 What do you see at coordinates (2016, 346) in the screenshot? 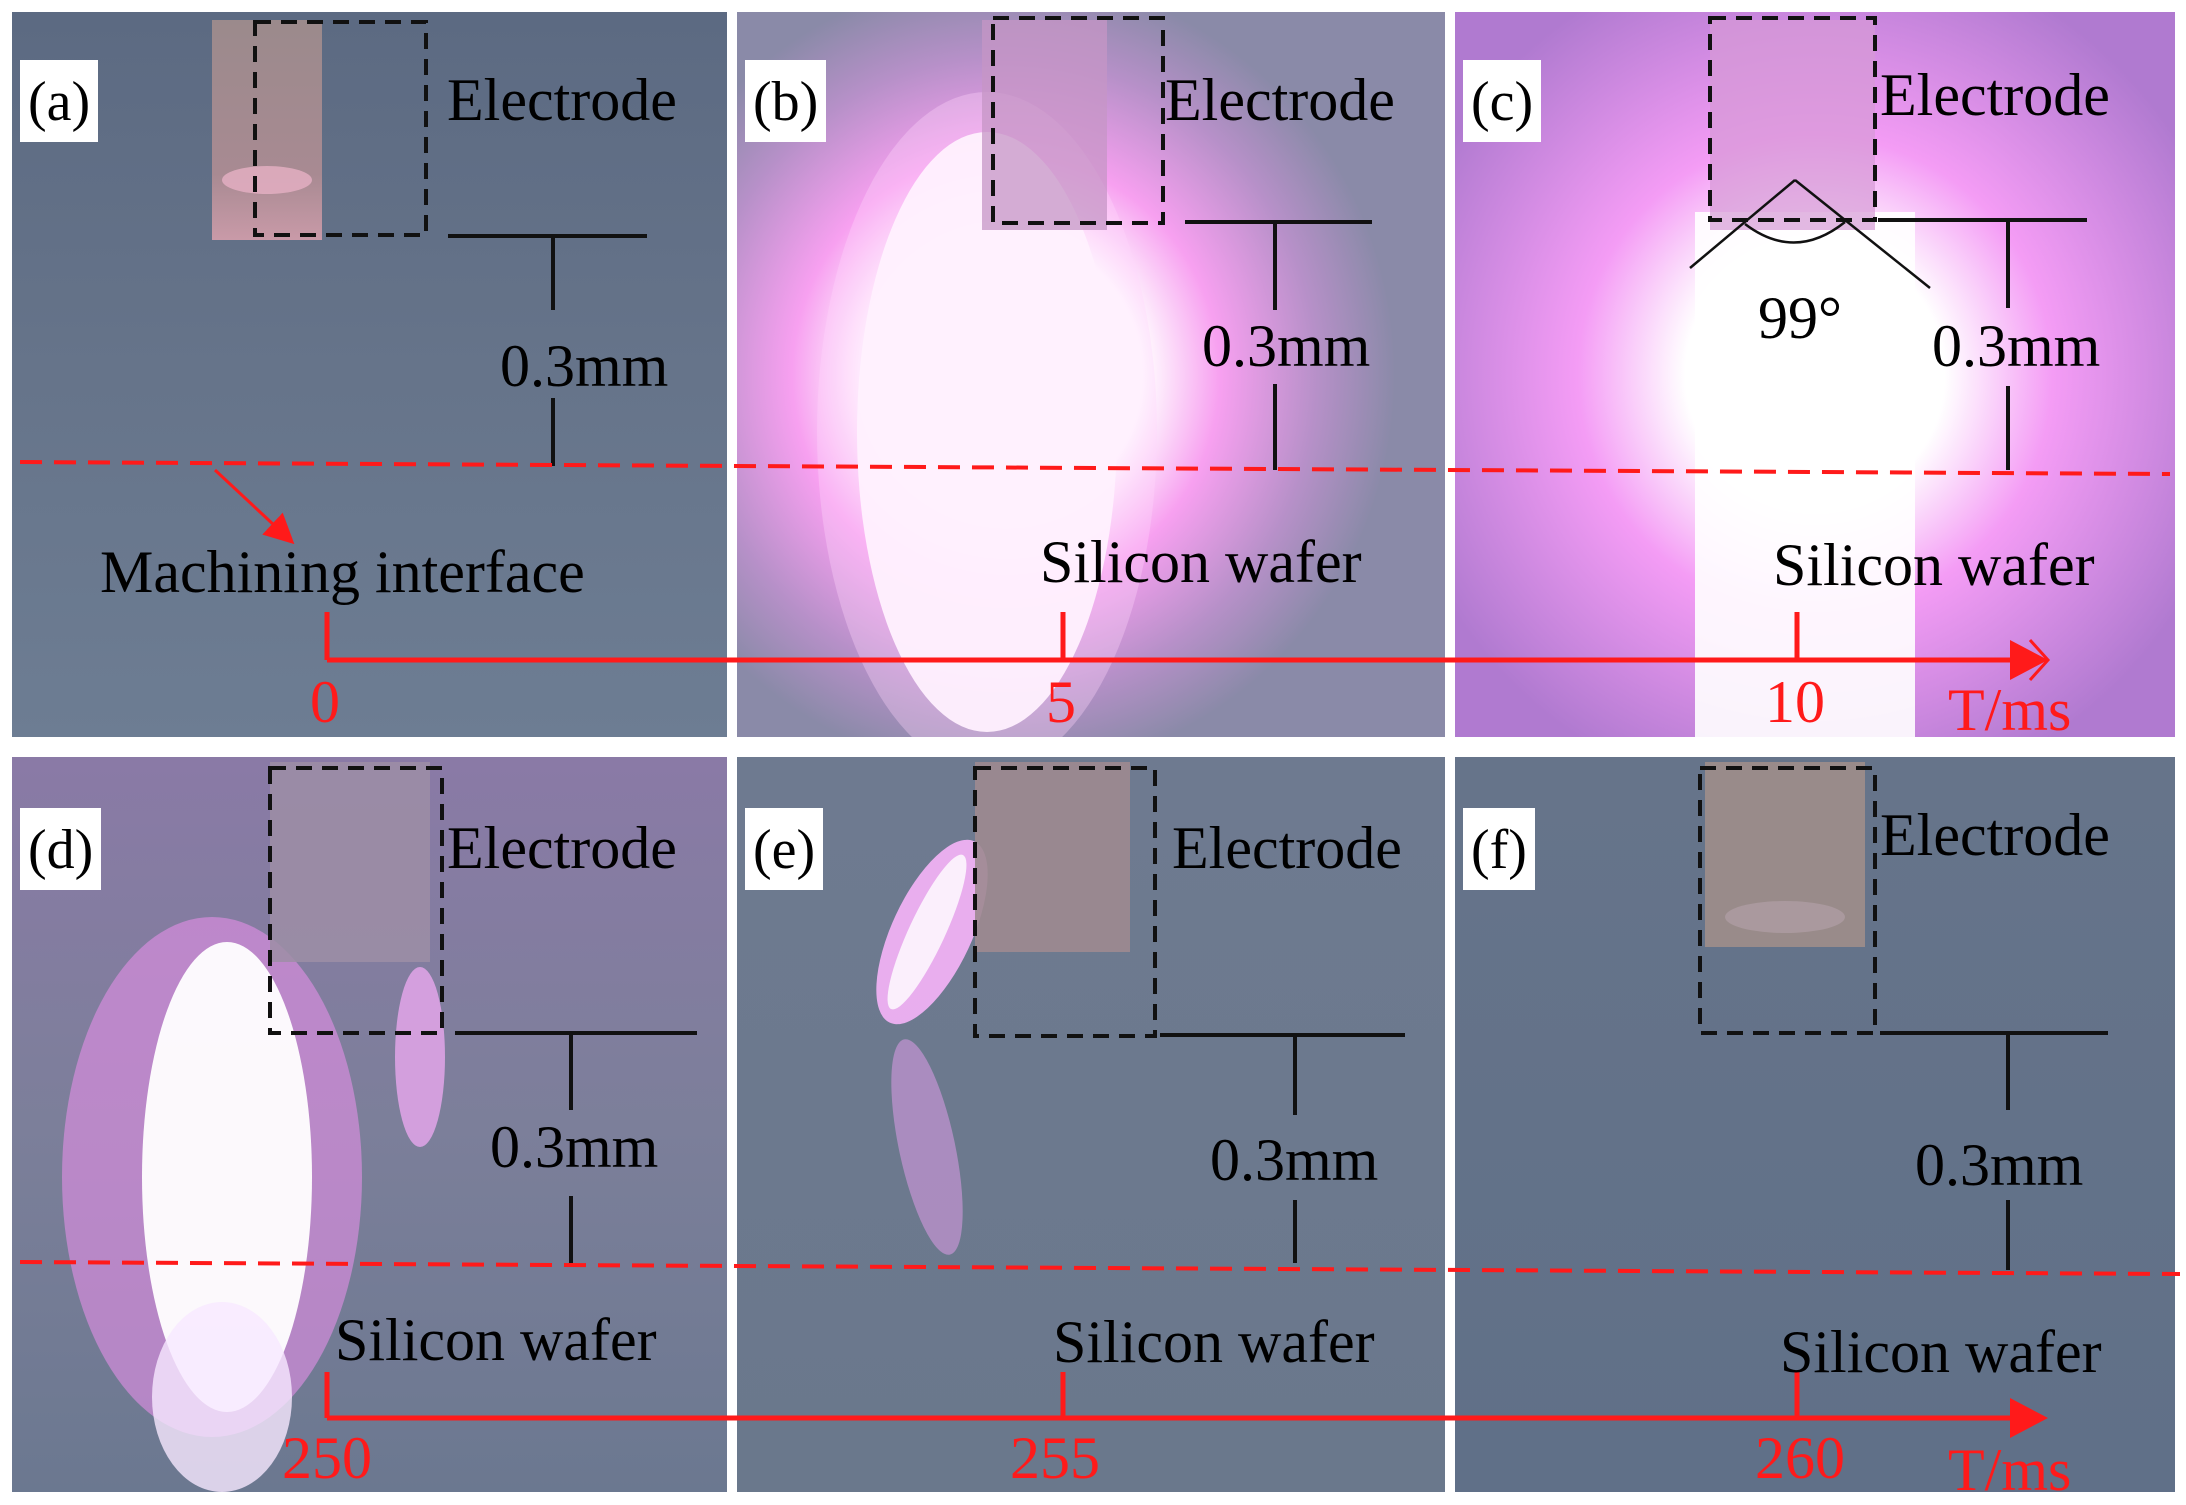
I see `gap-label-c: 0.3mm` at bounding box center [2016, 346].